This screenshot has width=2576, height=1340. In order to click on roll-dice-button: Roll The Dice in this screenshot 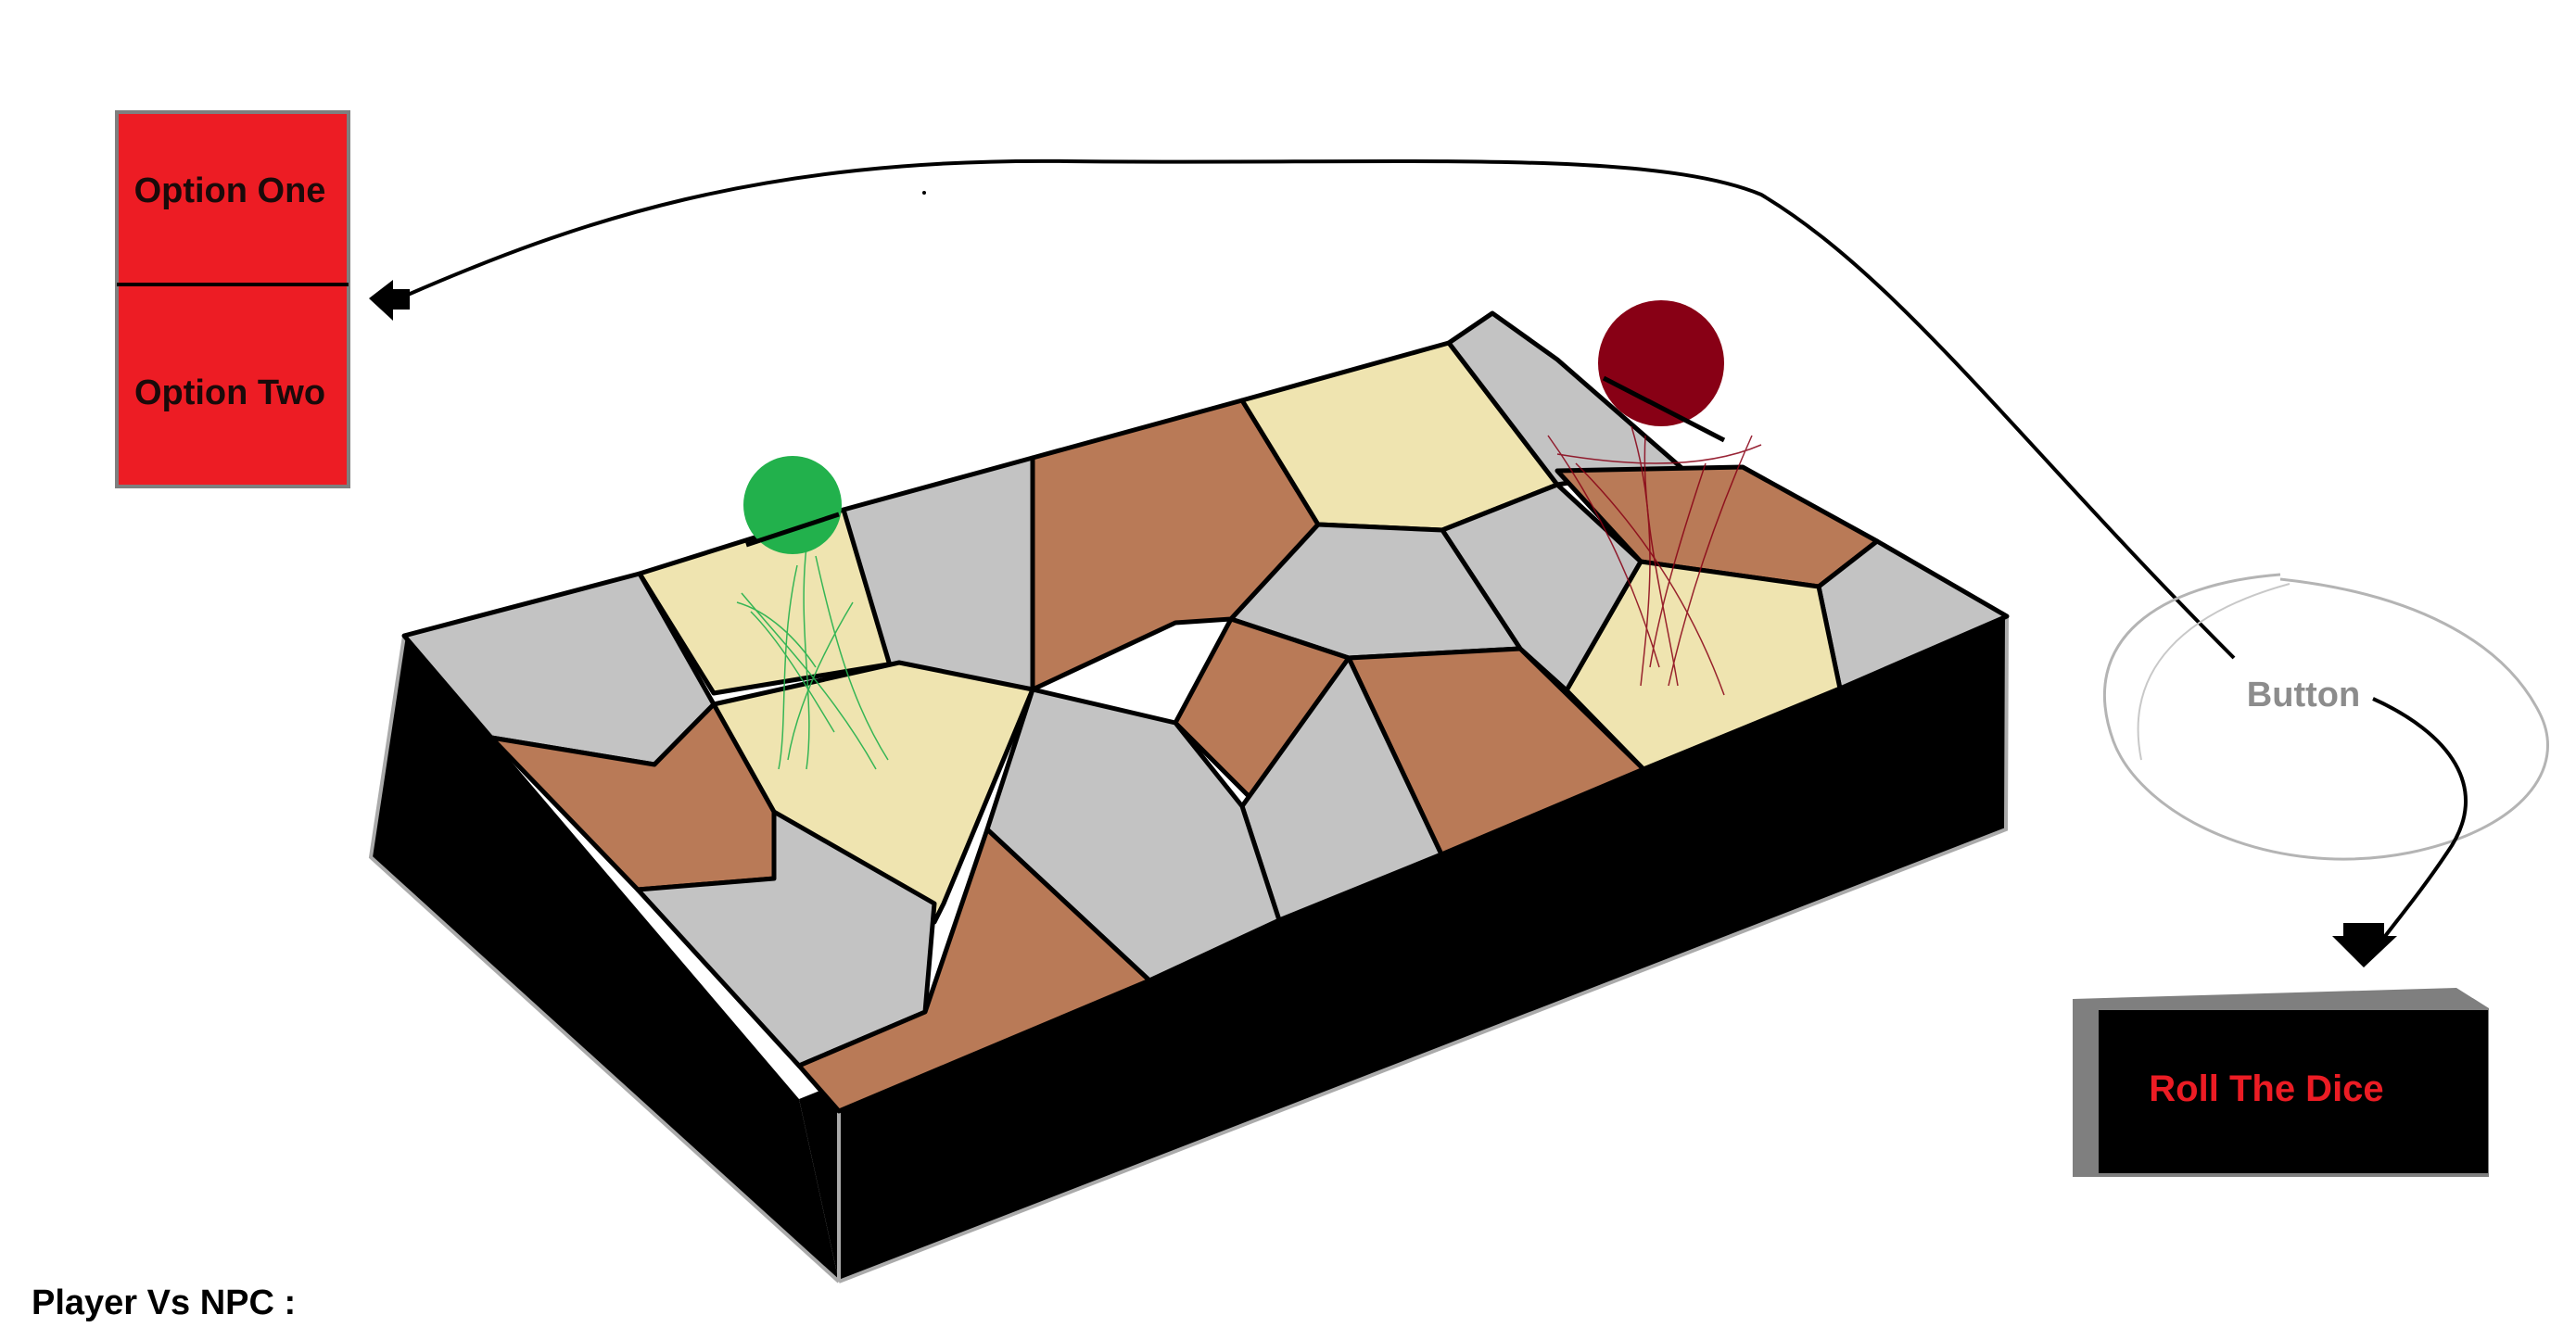, I will do `click(2281, 1082)`.